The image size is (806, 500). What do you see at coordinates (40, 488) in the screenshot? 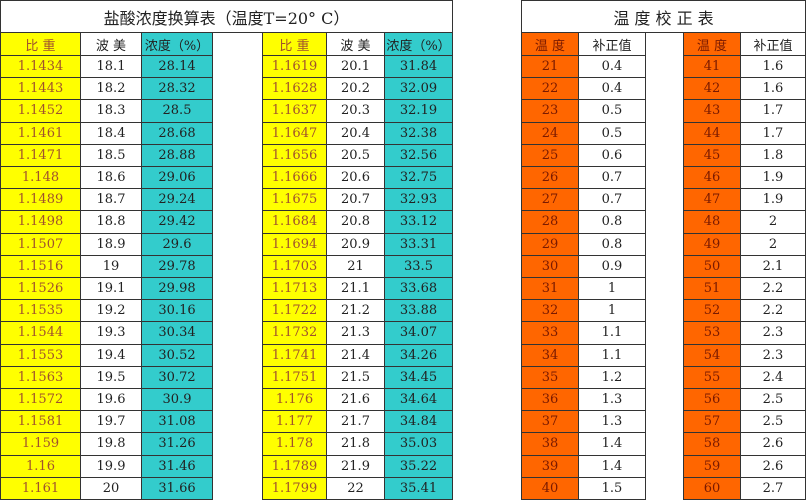
I see `specific-gravity-cell: 1.161` at bounding box center [40, 488].